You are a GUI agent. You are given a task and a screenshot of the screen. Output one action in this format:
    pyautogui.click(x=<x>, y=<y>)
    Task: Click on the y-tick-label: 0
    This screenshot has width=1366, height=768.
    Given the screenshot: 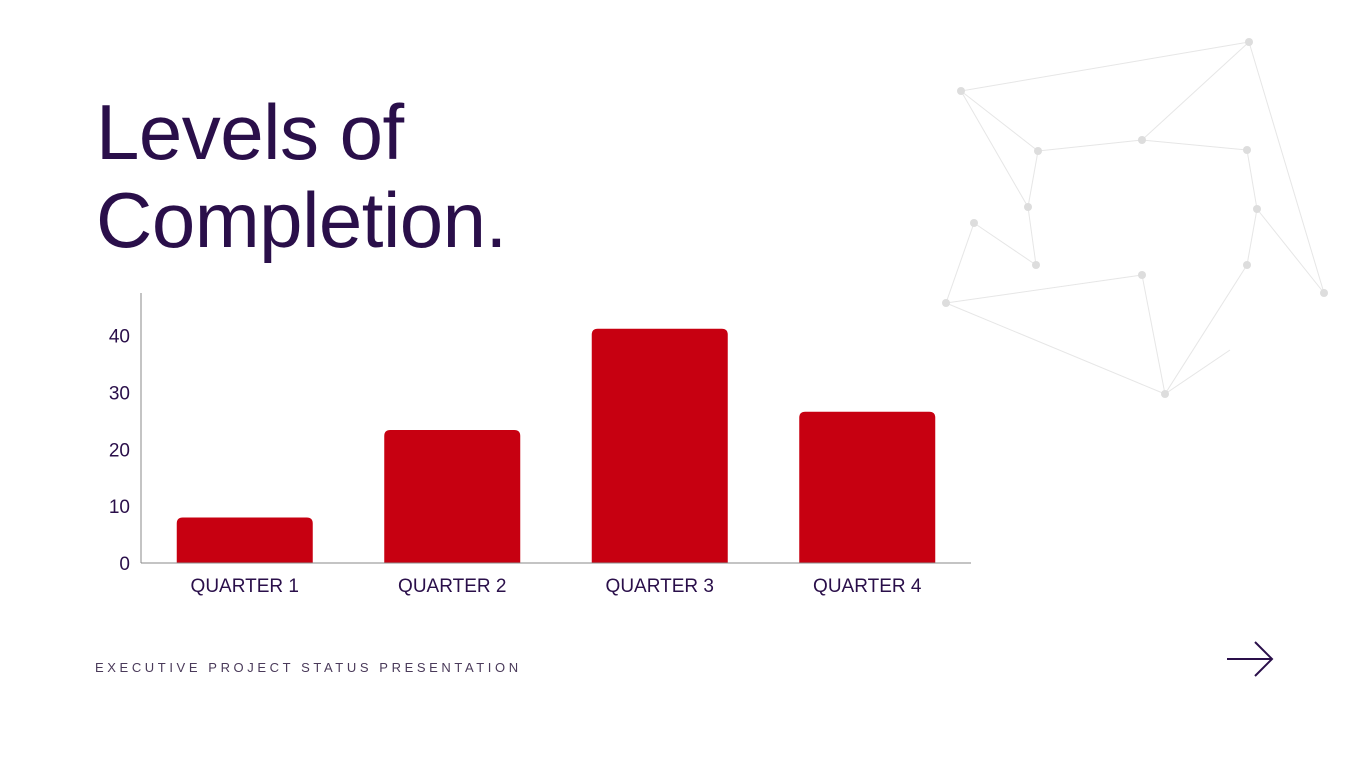 What is the action you would take?
    pyautogui.click(x=124, y=564)
    